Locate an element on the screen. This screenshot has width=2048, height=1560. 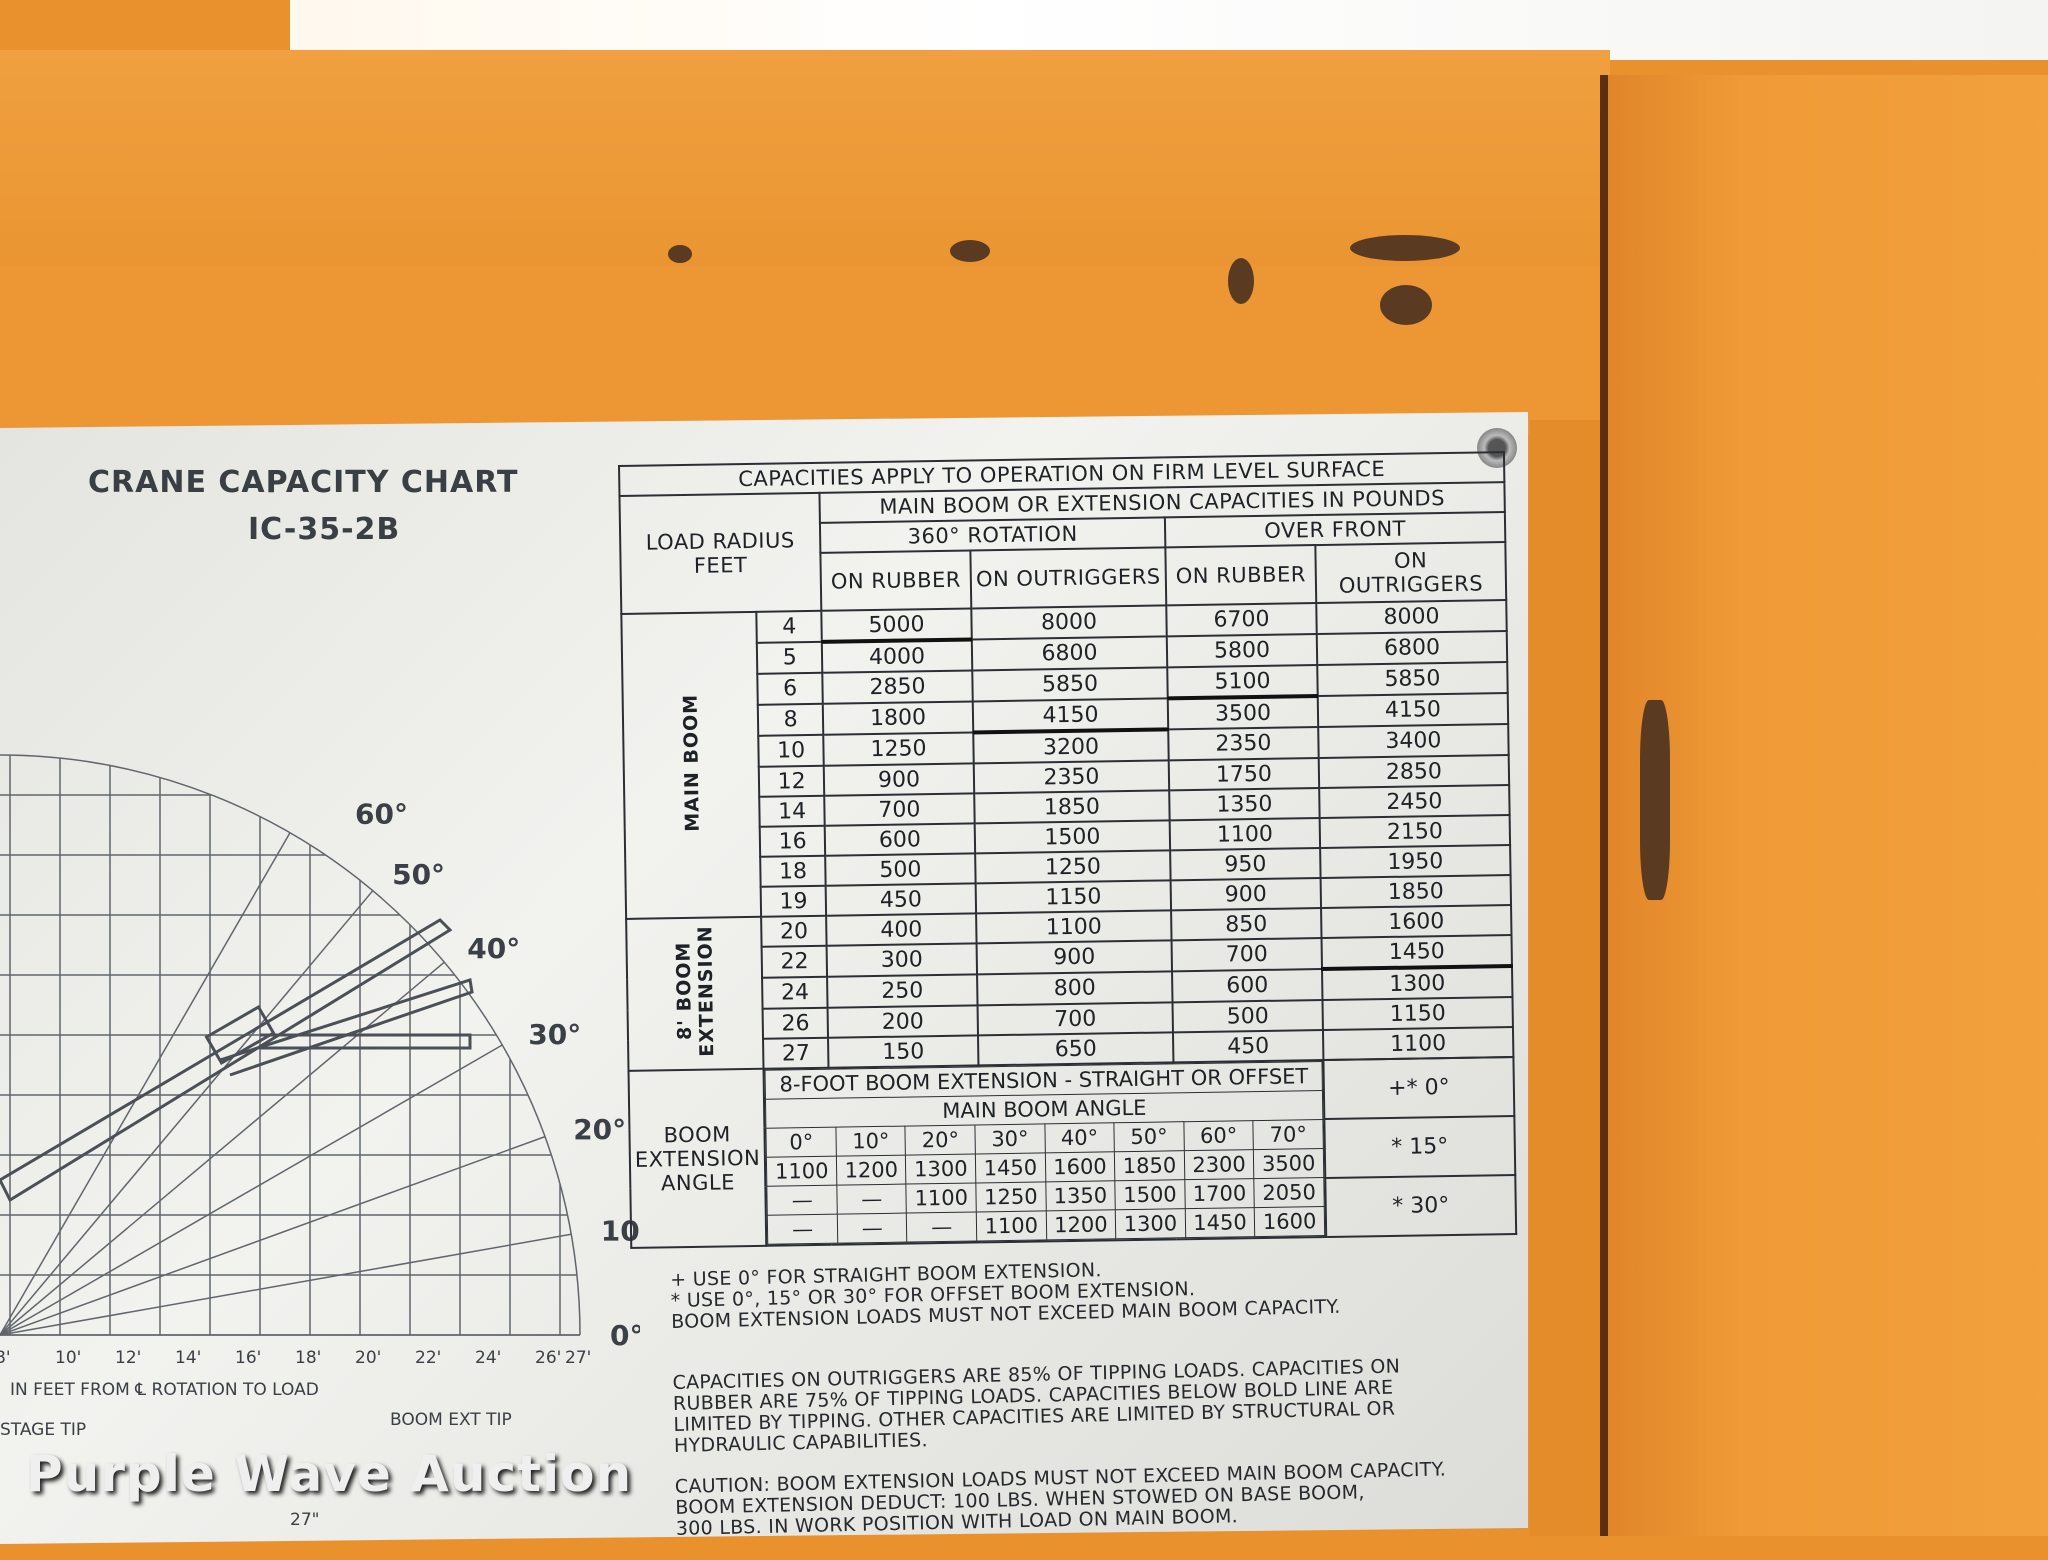
boom-angle-header: 60° is located at coordinates (1218, 1135).